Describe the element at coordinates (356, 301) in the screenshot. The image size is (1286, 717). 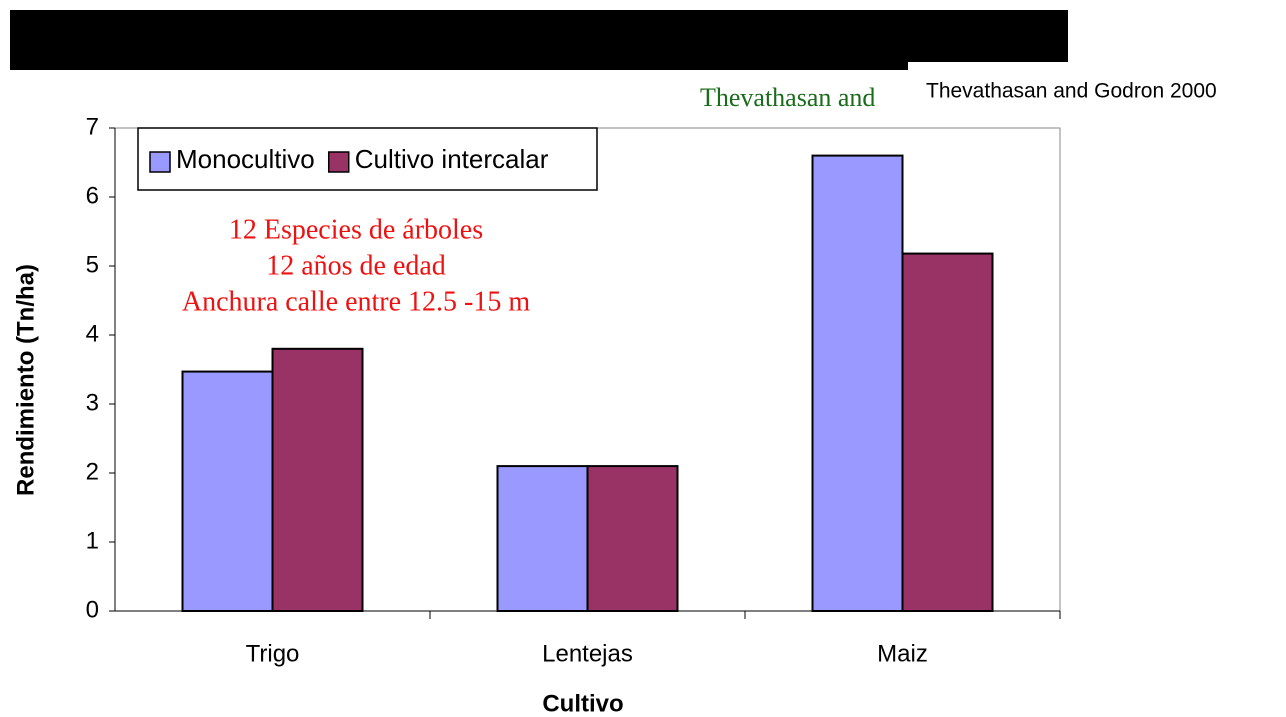
I see `annotation: Anchura calle entre 12.5 -15 m` at that location.